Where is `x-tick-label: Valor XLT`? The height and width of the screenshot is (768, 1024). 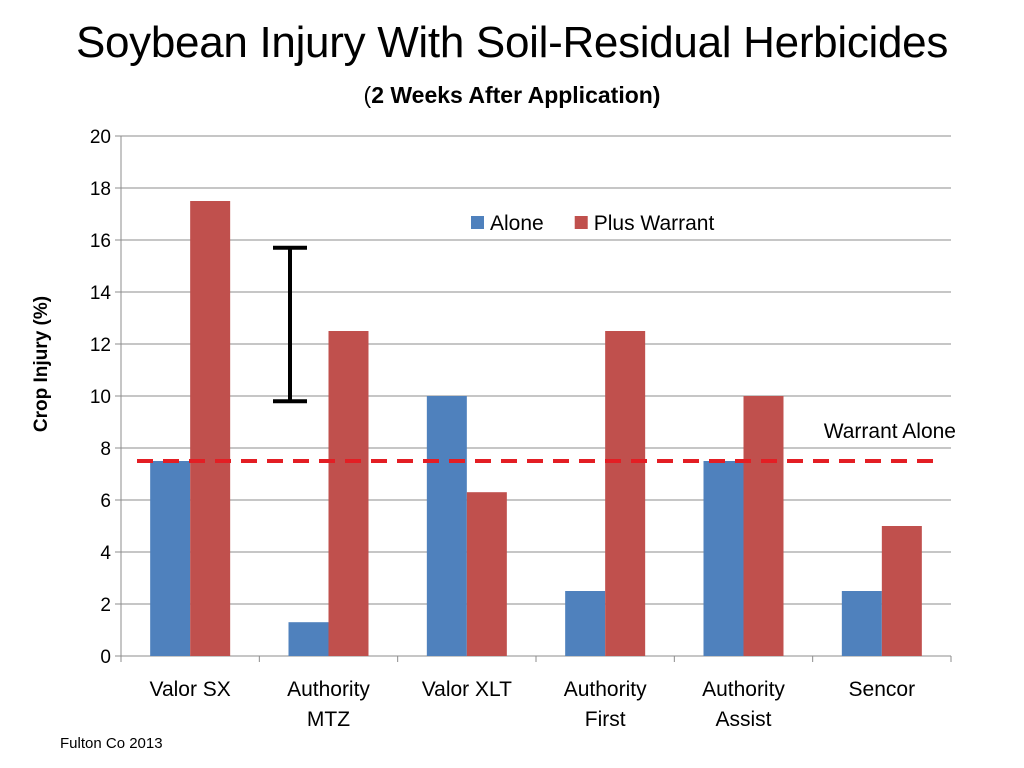 x-tick-label: Valor XLT is located at coordinates (467, 689).